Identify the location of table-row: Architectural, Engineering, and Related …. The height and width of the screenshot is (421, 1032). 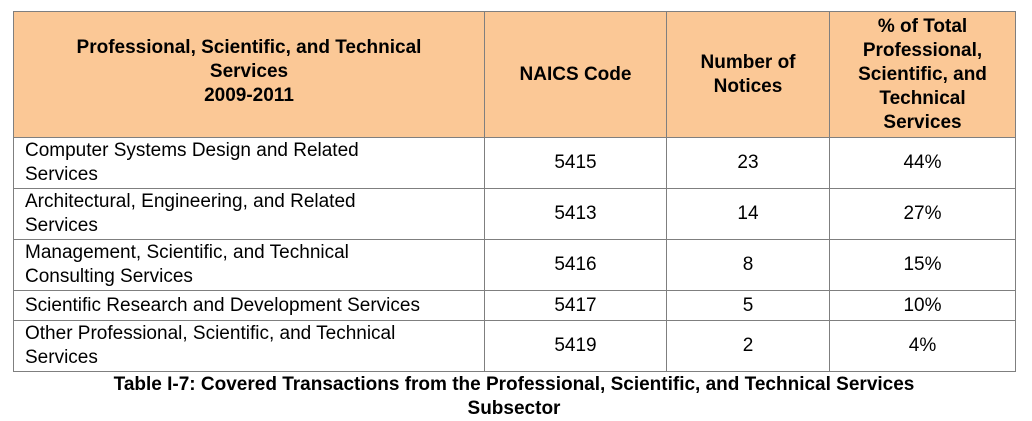
(514, 214).